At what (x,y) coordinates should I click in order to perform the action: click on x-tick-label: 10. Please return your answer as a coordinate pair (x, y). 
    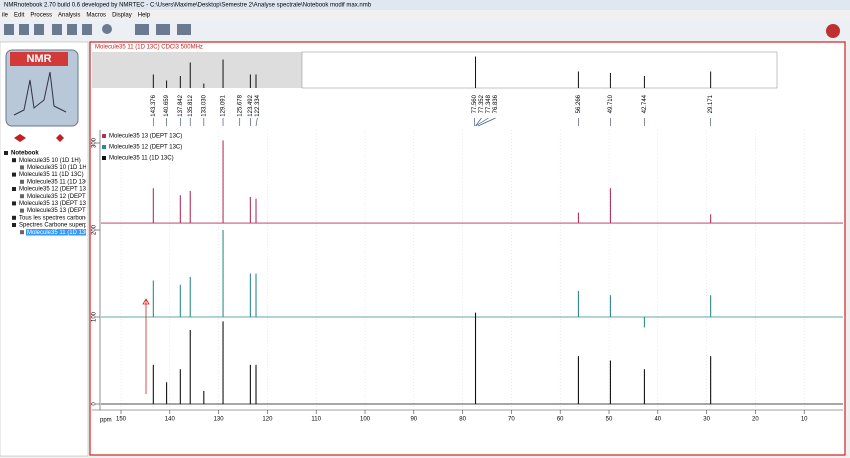
    Looking at the image, I should click on (804, 420).